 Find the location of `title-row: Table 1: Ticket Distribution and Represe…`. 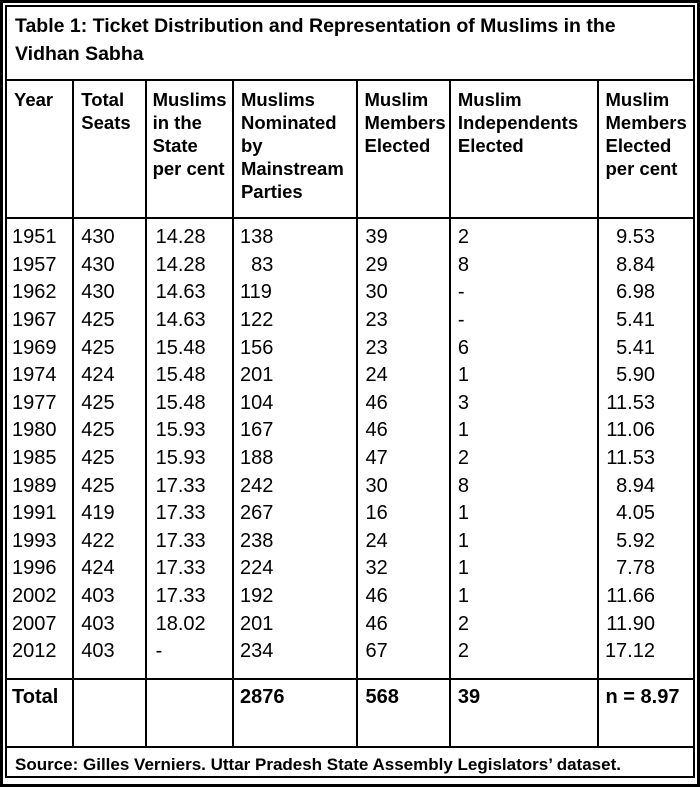

title-row: Table 1: Ticket Distribution and Represe… is located at coordinates (350, 43).